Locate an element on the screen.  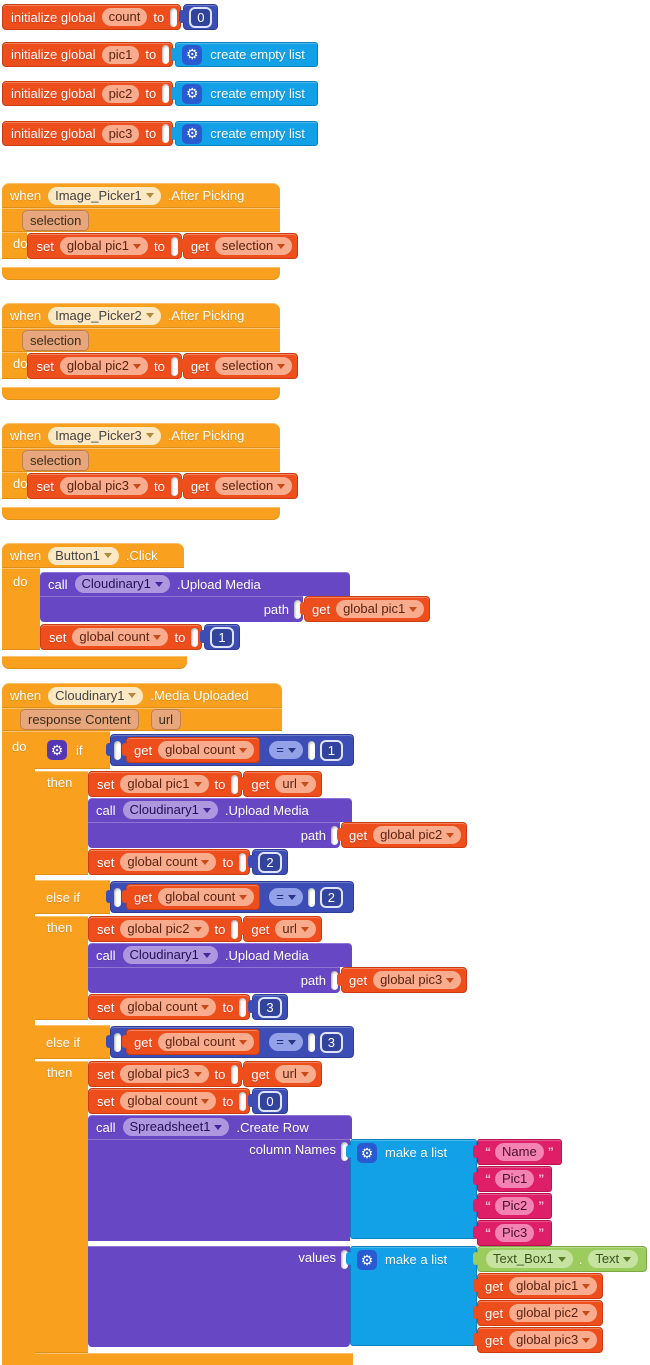
set-global-pic1-statement: set global pic1 to get selection is located at coordinates (163, 246).